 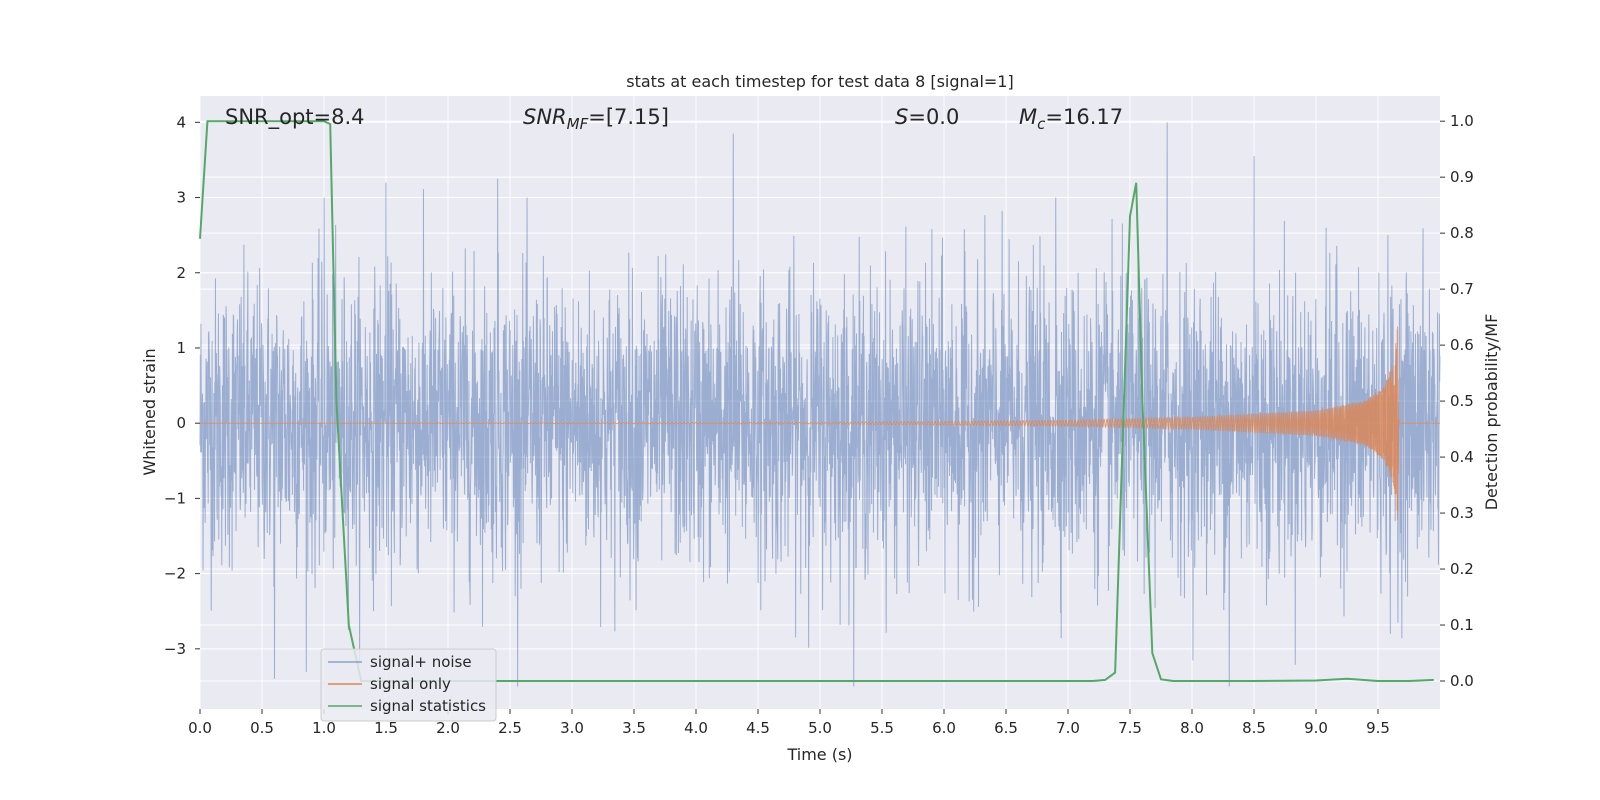 What do you see at coordinates (324, 728) in the screenshot?
I see `x-tick-label: 1.0` at bounding box center [324, 728].